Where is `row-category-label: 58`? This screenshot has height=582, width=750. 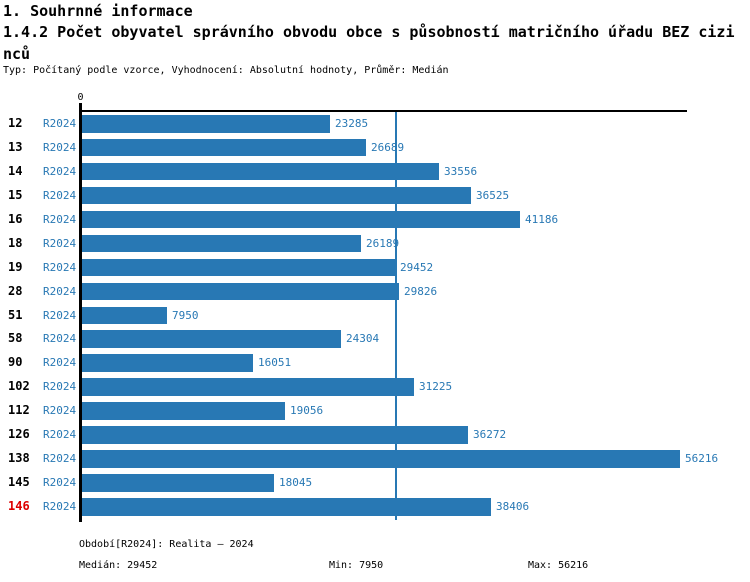
row-category-label: 58 is located at coordinates (15, 338).